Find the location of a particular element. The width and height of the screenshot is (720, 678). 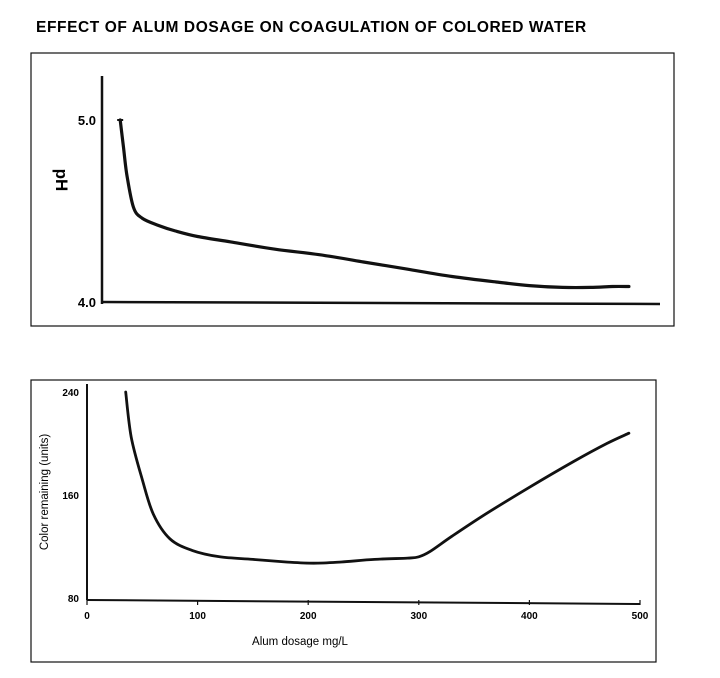

color-y-axis-label: Color remaining (units) is located at coordinates (45, 492).